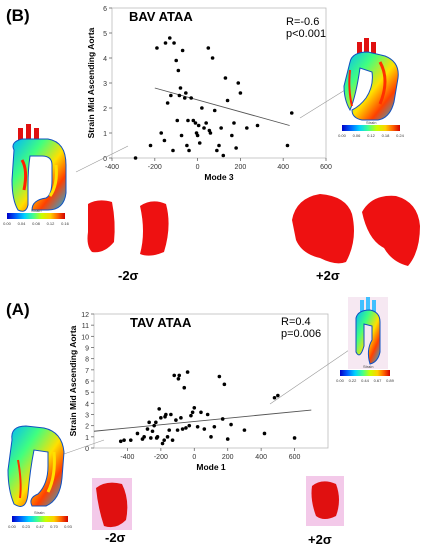 This screenshot has height=550, width=427. Describe the element at coordinates (87, 371) in the screenshot. I see `chart-a-ytick-label: 7` at that location.